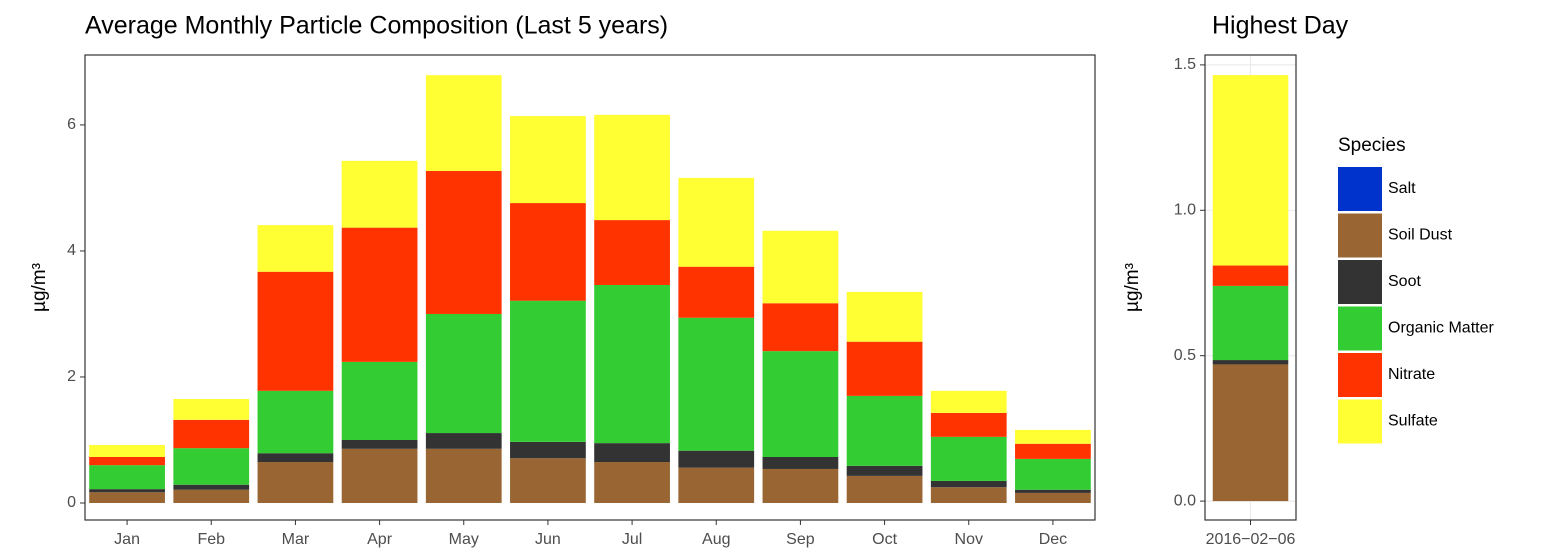 This screenshot has width=1548, height=559. What do you see at coordinates (380, 539) in the screenshot?
I see `x-tick-label: Apr` at bounding box center [380, 539].